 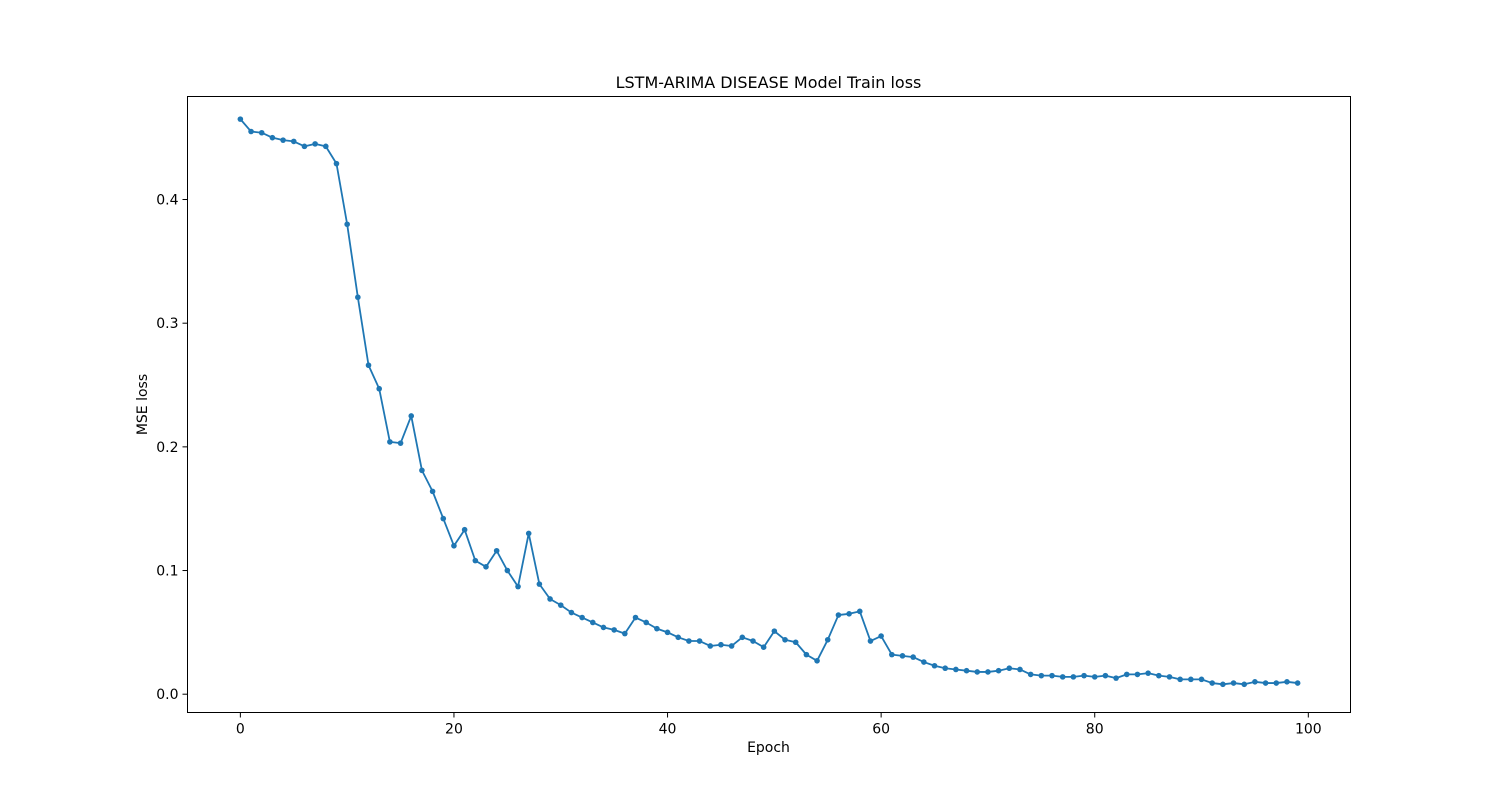 I want to click on x-tick-label: 40, so click(x=668, y=730).